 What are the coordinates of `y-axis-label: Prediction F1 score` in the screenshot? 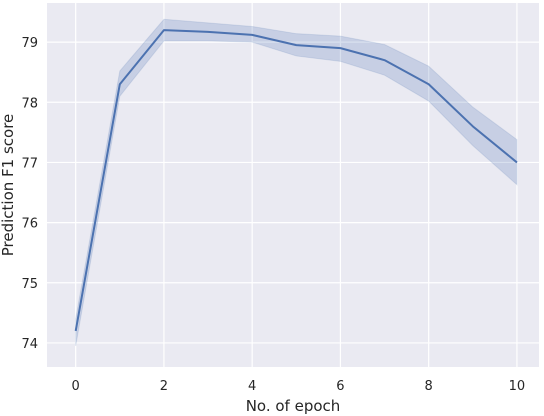 It's located at (8, 185).